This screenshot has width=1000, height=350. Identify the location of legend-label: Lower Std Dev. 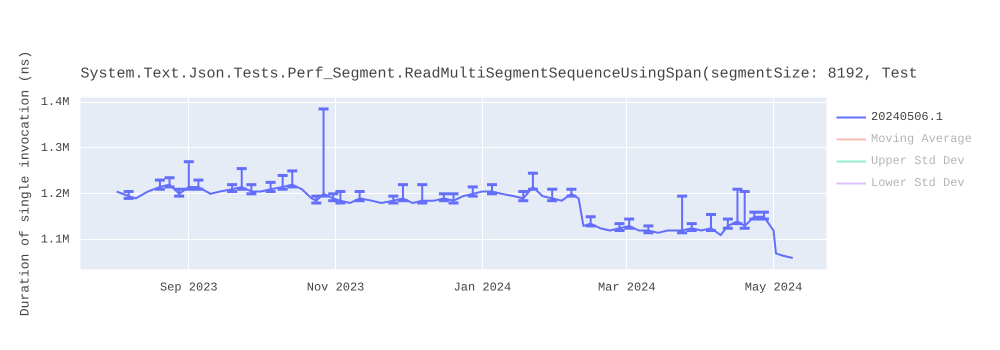
(918, 183).